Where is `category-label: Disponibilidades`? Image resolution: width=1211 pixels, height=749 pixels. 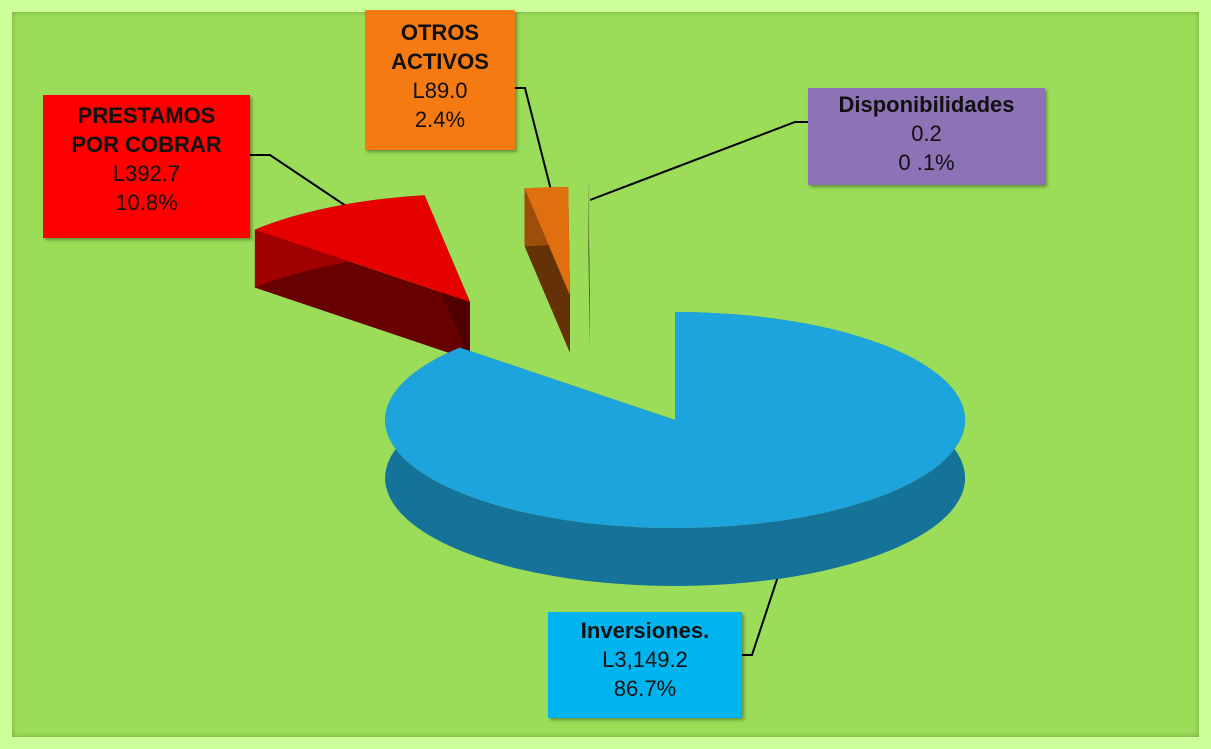 category-label: Disponibilidades is located at coordinates (926, 104).